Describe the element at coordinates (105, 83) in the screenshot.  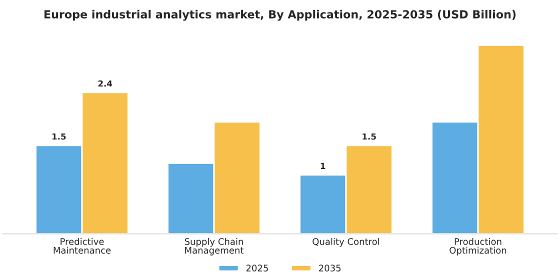
I see `data-label: 2.4` at that location.